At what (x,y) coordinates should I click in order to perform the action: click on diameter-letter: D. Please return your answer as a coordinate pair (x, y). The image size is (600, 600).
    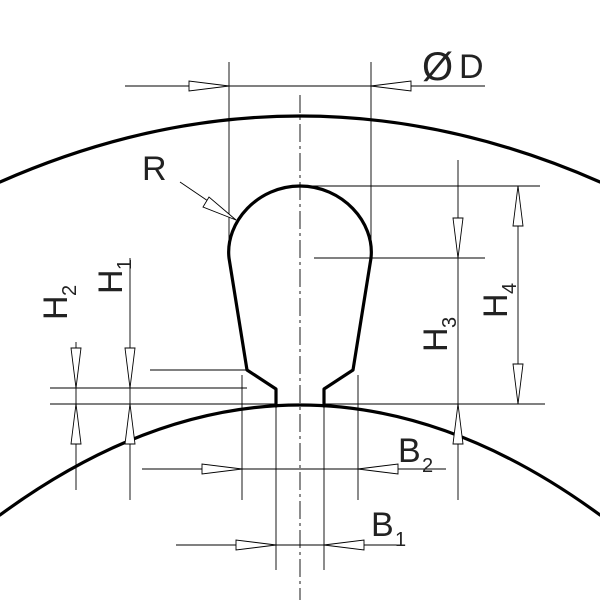
    Looking at the image, I should click on (471, 67).